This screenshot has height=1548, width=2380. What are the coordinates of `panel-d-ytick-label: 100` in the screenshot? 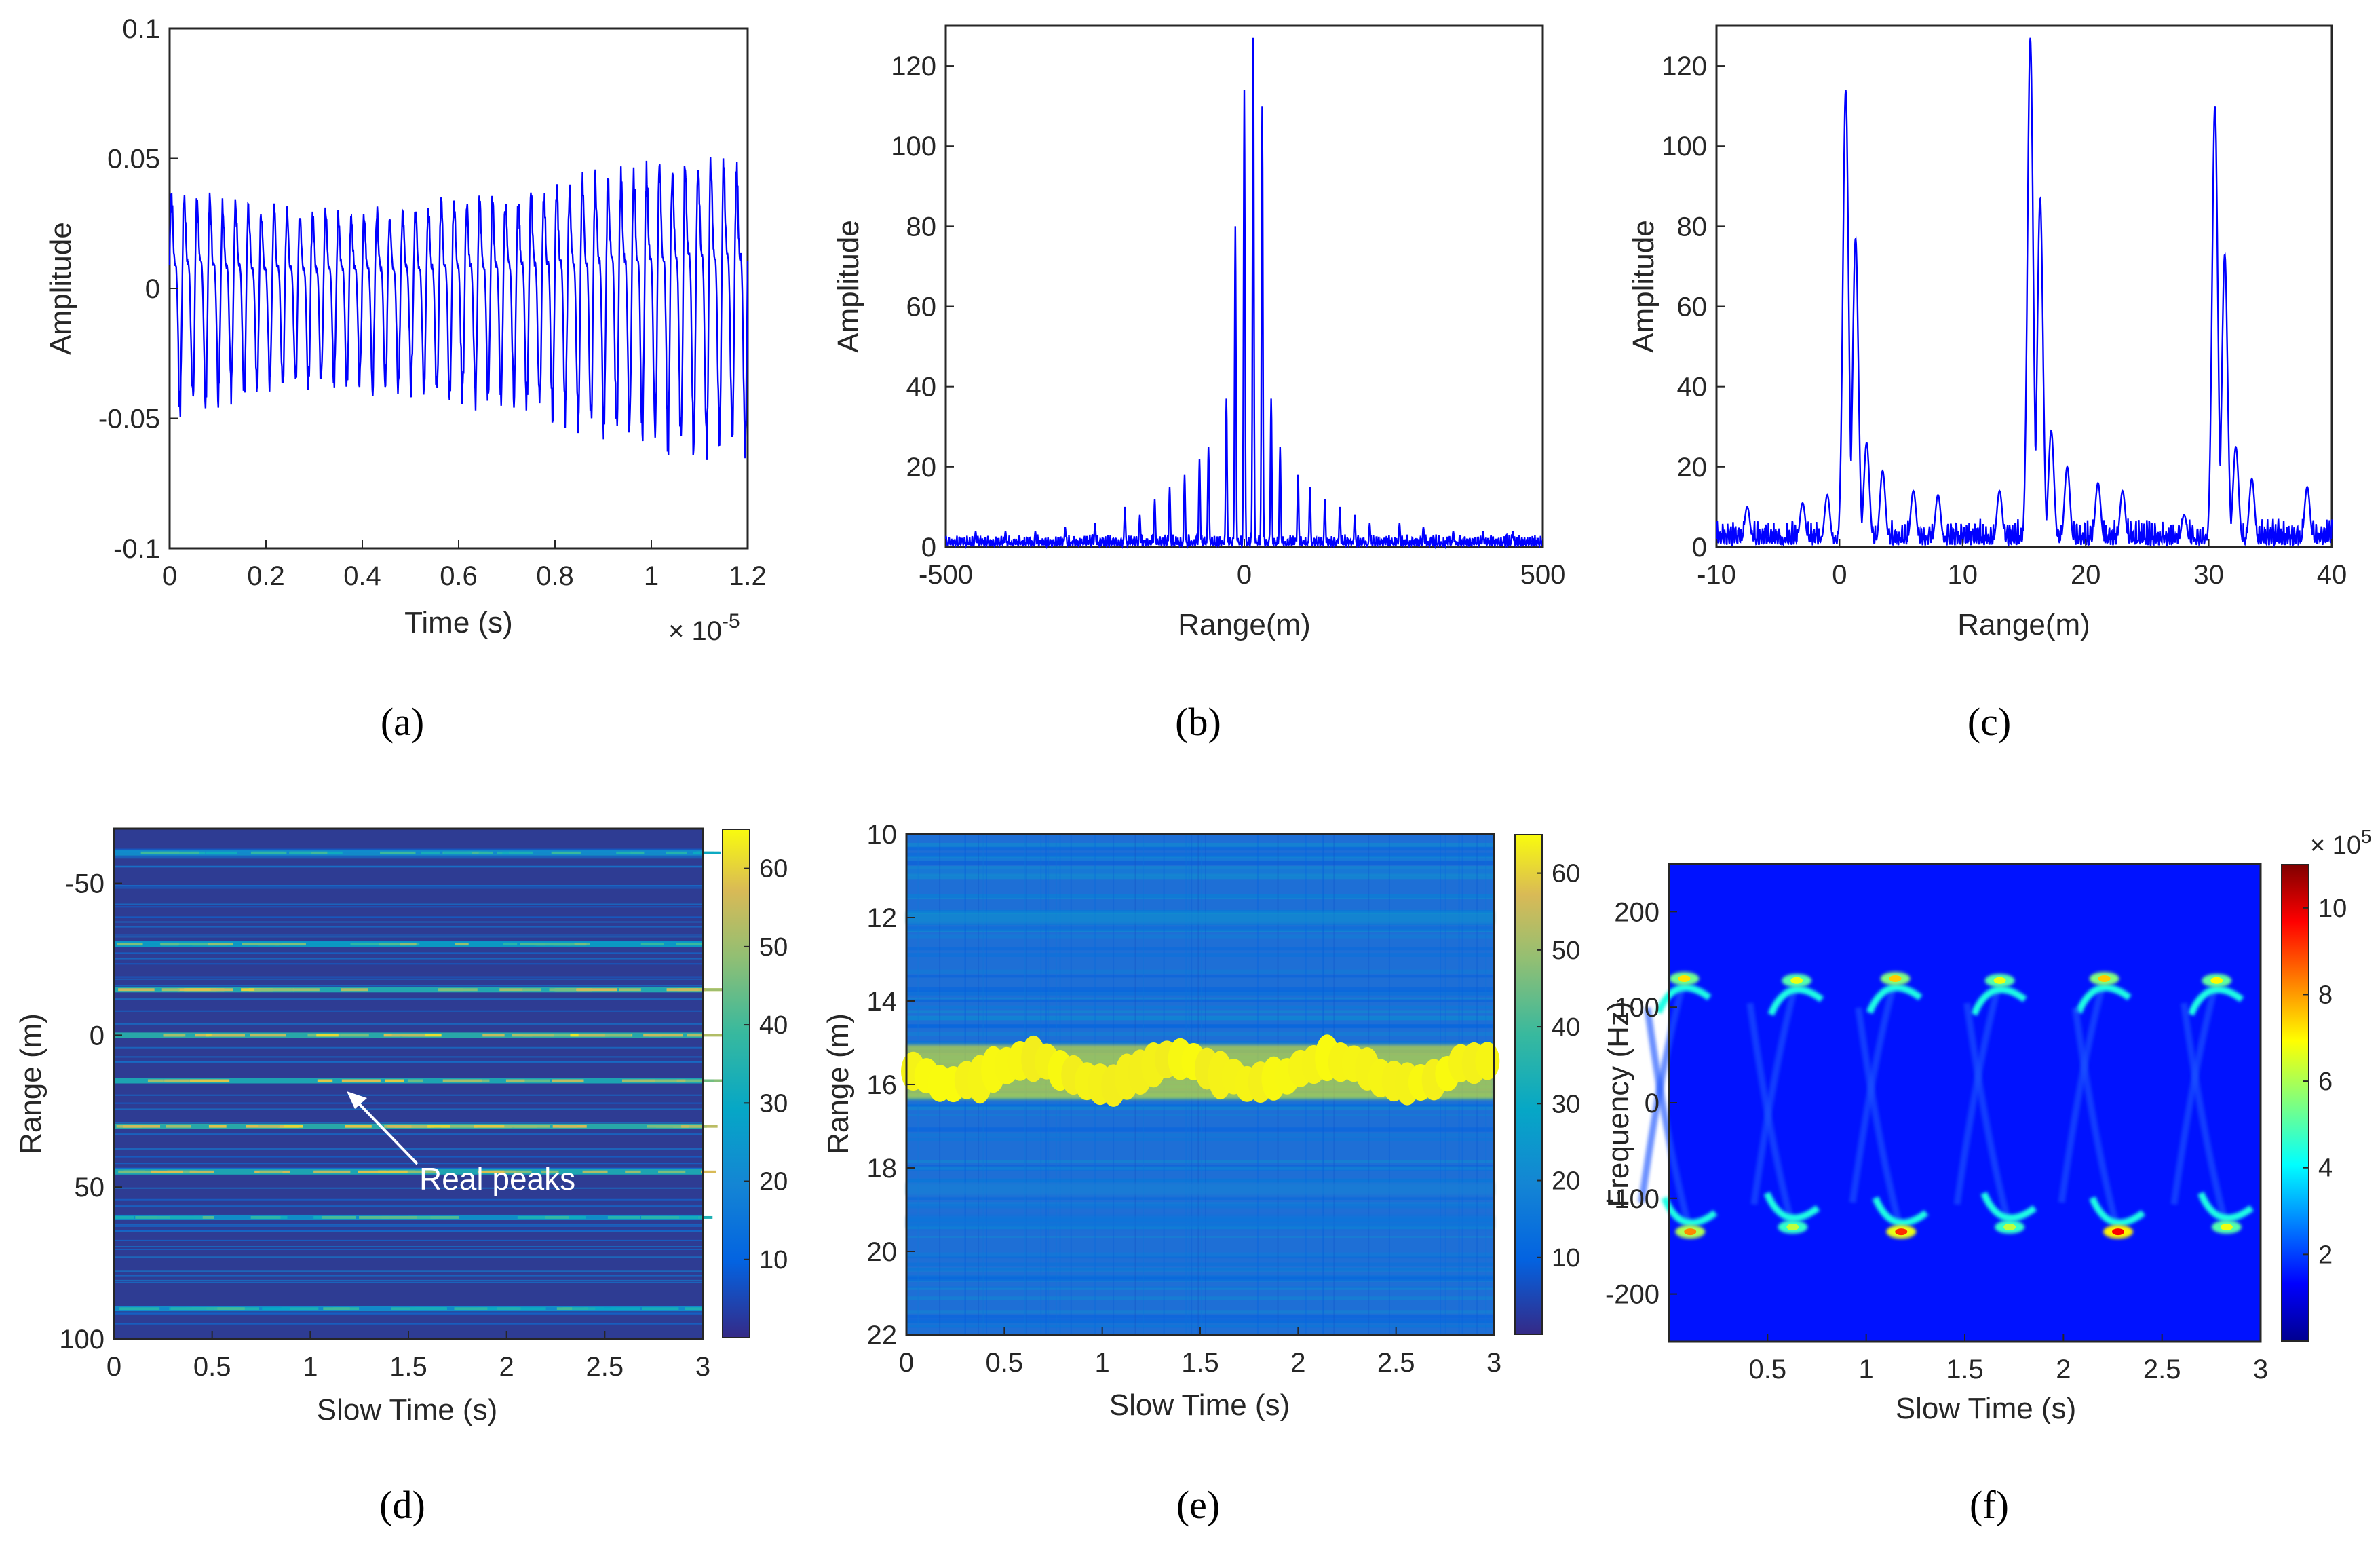 It's located at (82, 1340).